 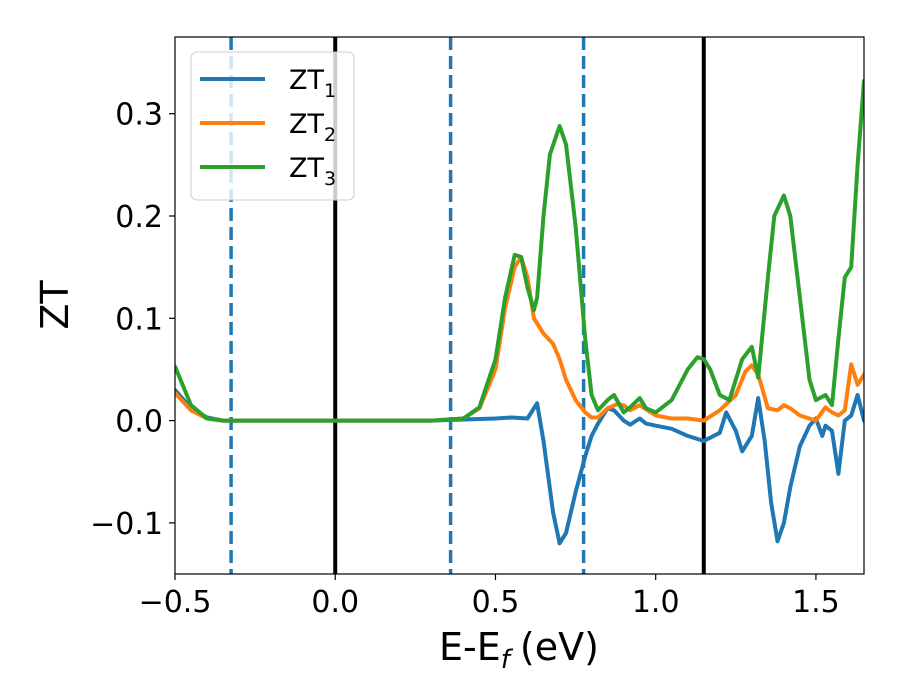 What do you see at coordinates (175, 602) in the screenshot?
I see `x-tick-label: −0.5` at bounding box center [175, 602].